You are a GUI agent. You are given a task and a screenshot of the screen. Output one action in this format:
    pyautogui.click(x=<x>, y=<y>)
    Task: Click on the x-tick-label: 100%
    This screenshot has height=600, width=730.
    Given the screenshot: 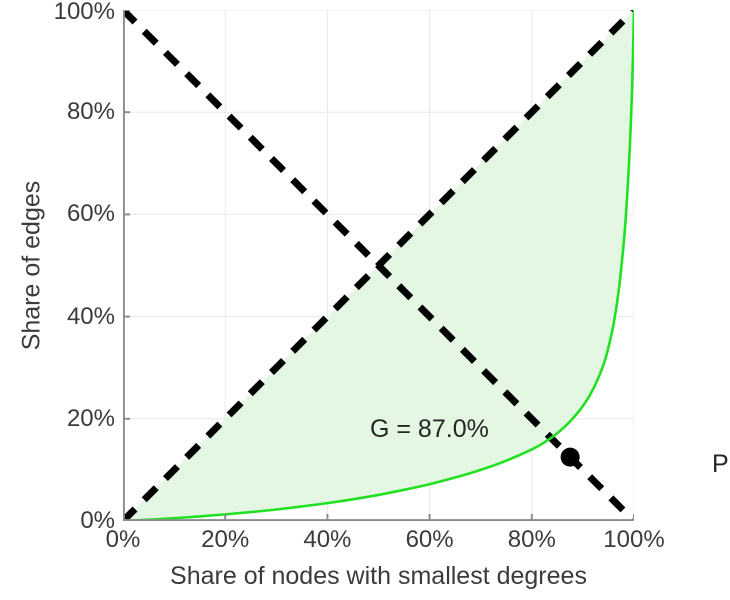 What is the action you would take?
    pyautogui.click(x=634, y=539)
    